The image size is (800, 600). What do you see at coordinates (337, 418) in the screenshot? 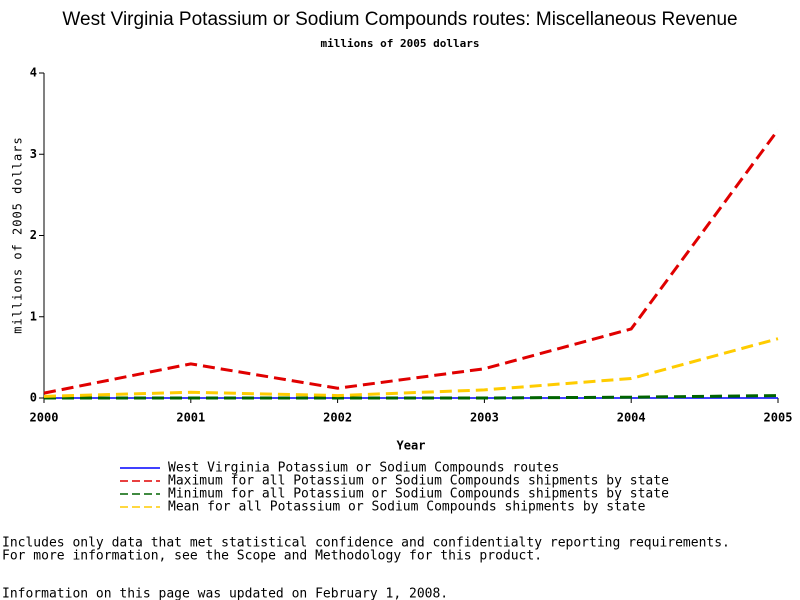
I see `x-tick-label: 2002` at bounding box center [337, 418].